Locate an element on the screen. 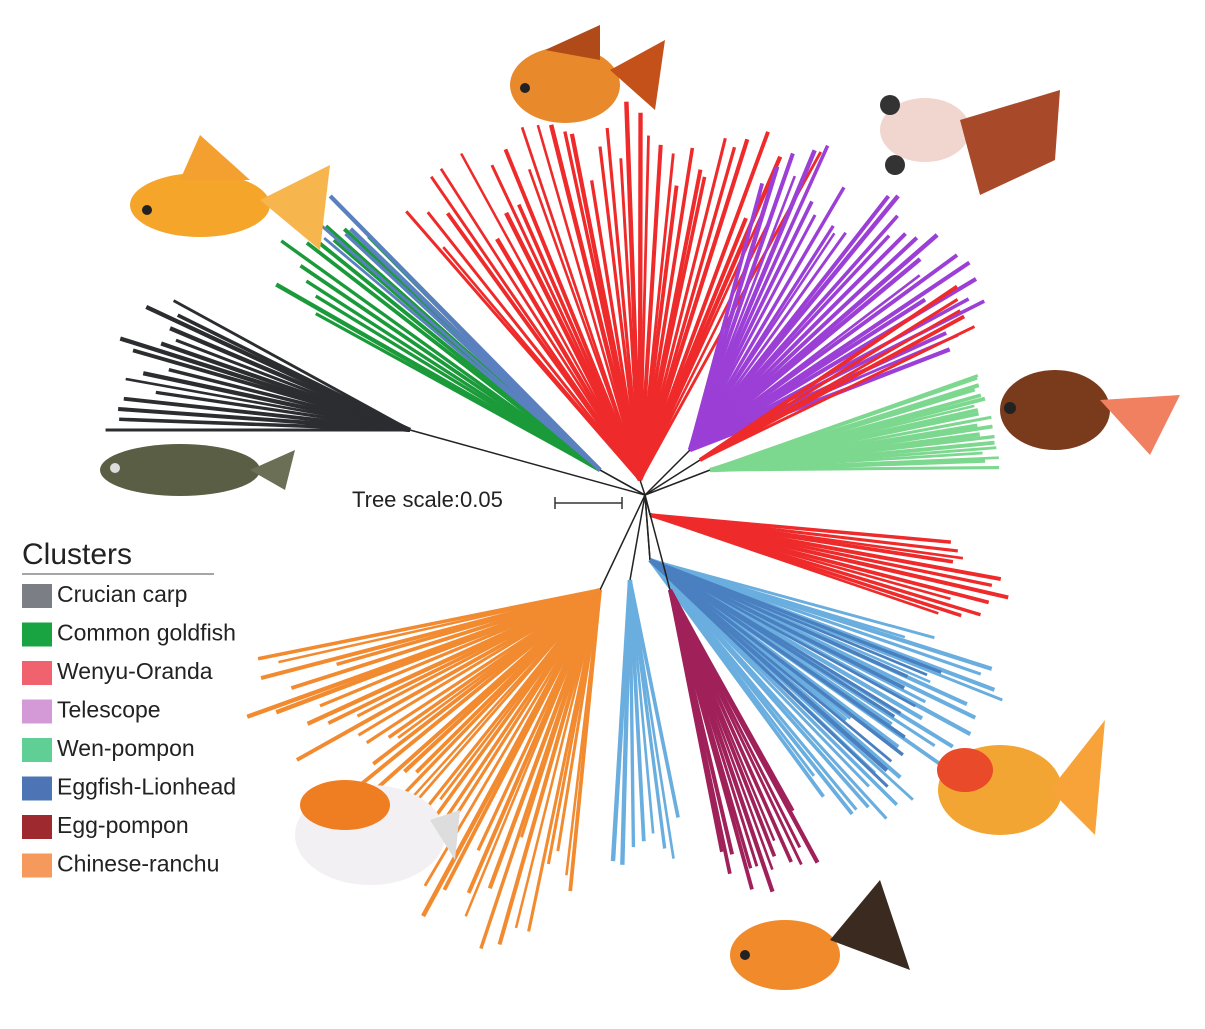  legend-label: Crucian carp is located at coordinates (122, 594).